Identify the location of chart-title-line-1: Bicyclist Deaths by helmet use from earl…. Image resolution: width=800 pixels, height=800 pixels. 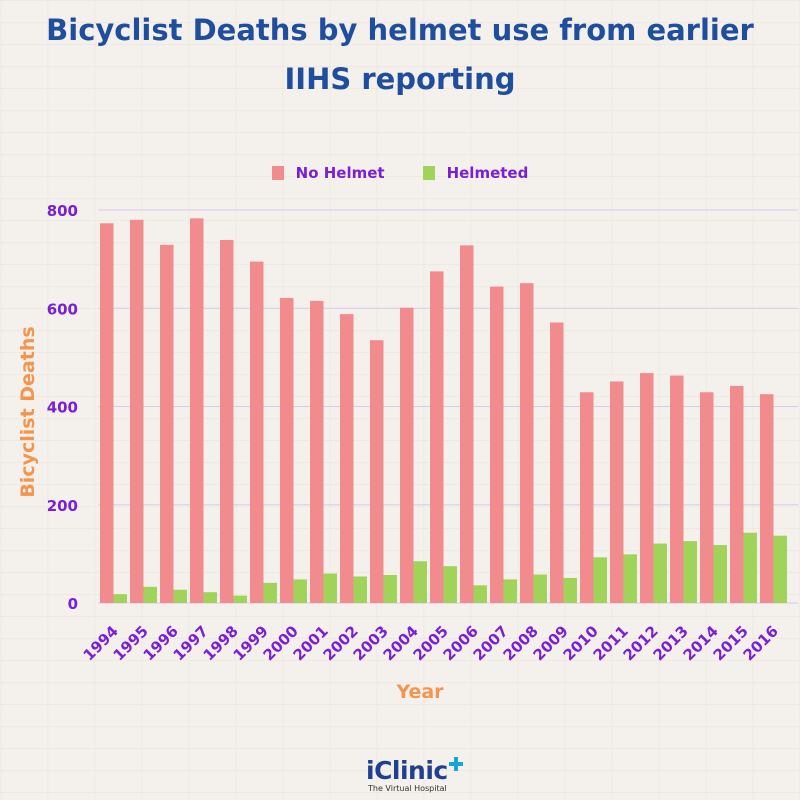
(400, 30).